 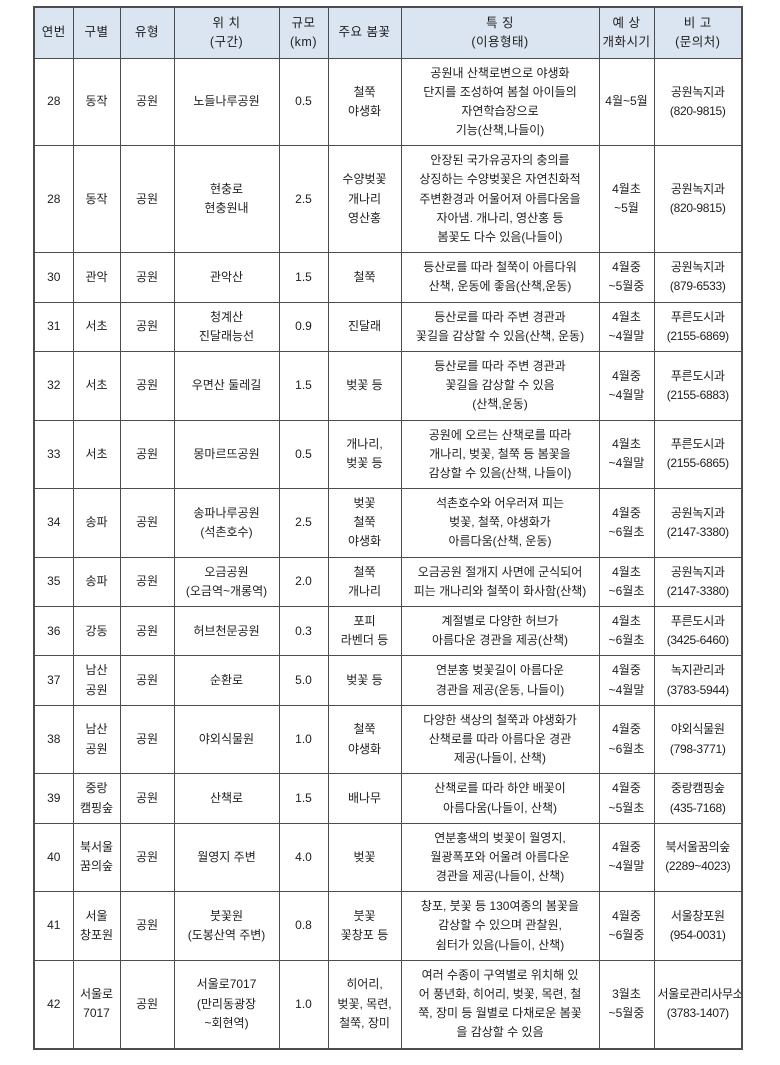 What do you see at coordinates (53, 1004) in the screenshot?
I see `cell-no: 42` at bounding box center [53, 1004].